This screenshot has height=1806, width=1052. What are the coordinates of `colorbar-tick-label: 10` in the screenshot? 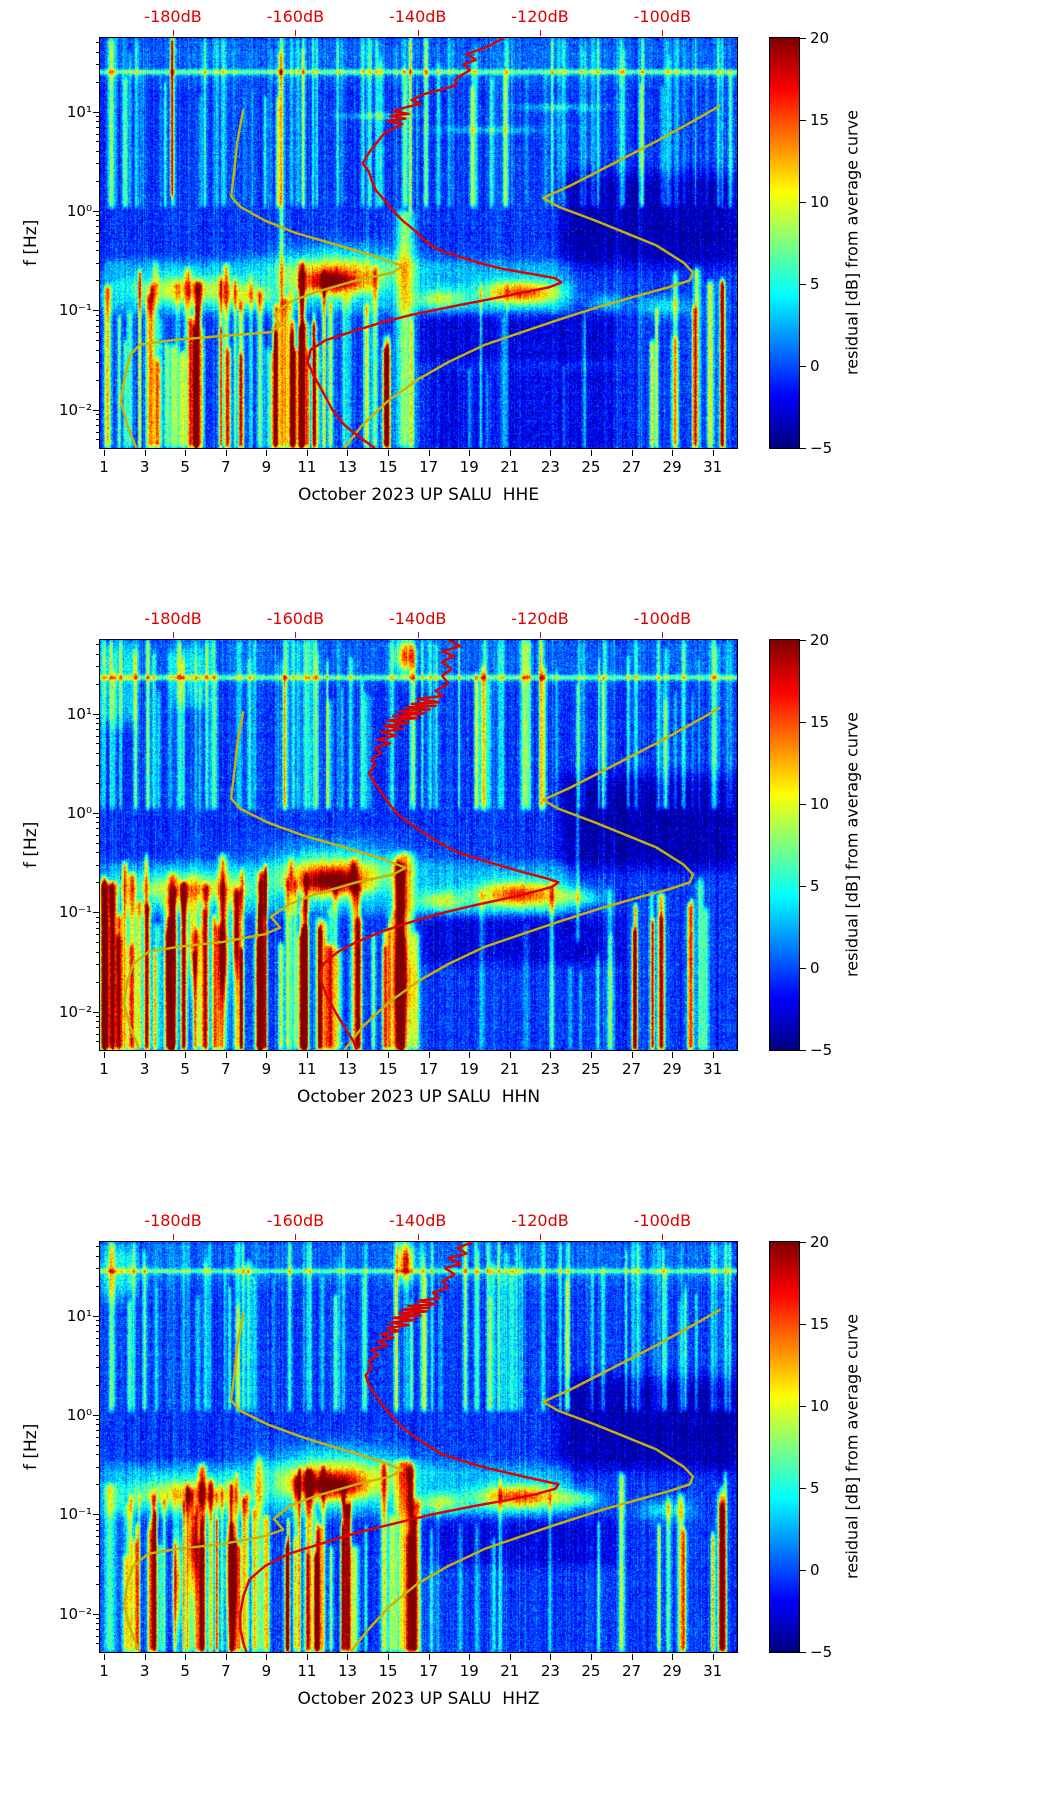 It's located at (820, 804).